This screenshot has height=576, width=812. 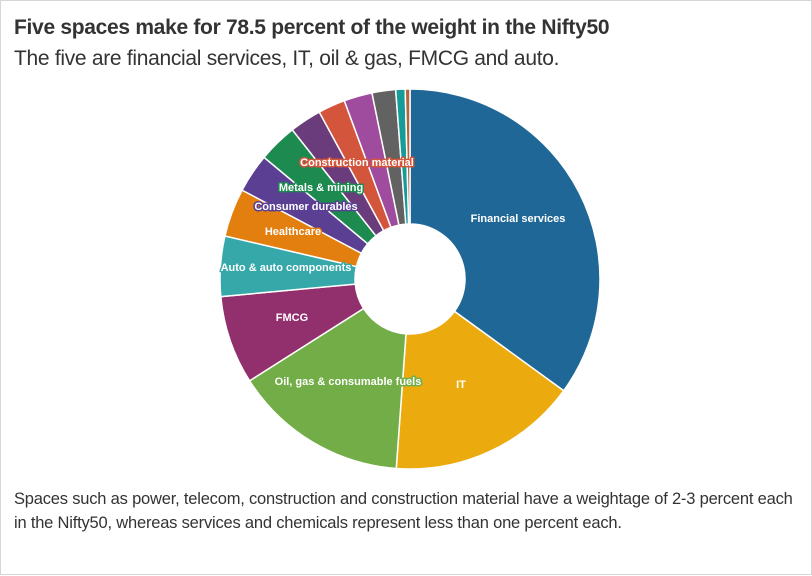 What do you see at coordinates (505, 240) in the screenshot?
I see `donut-slice-financial-services` at bounding box center [505, 240].